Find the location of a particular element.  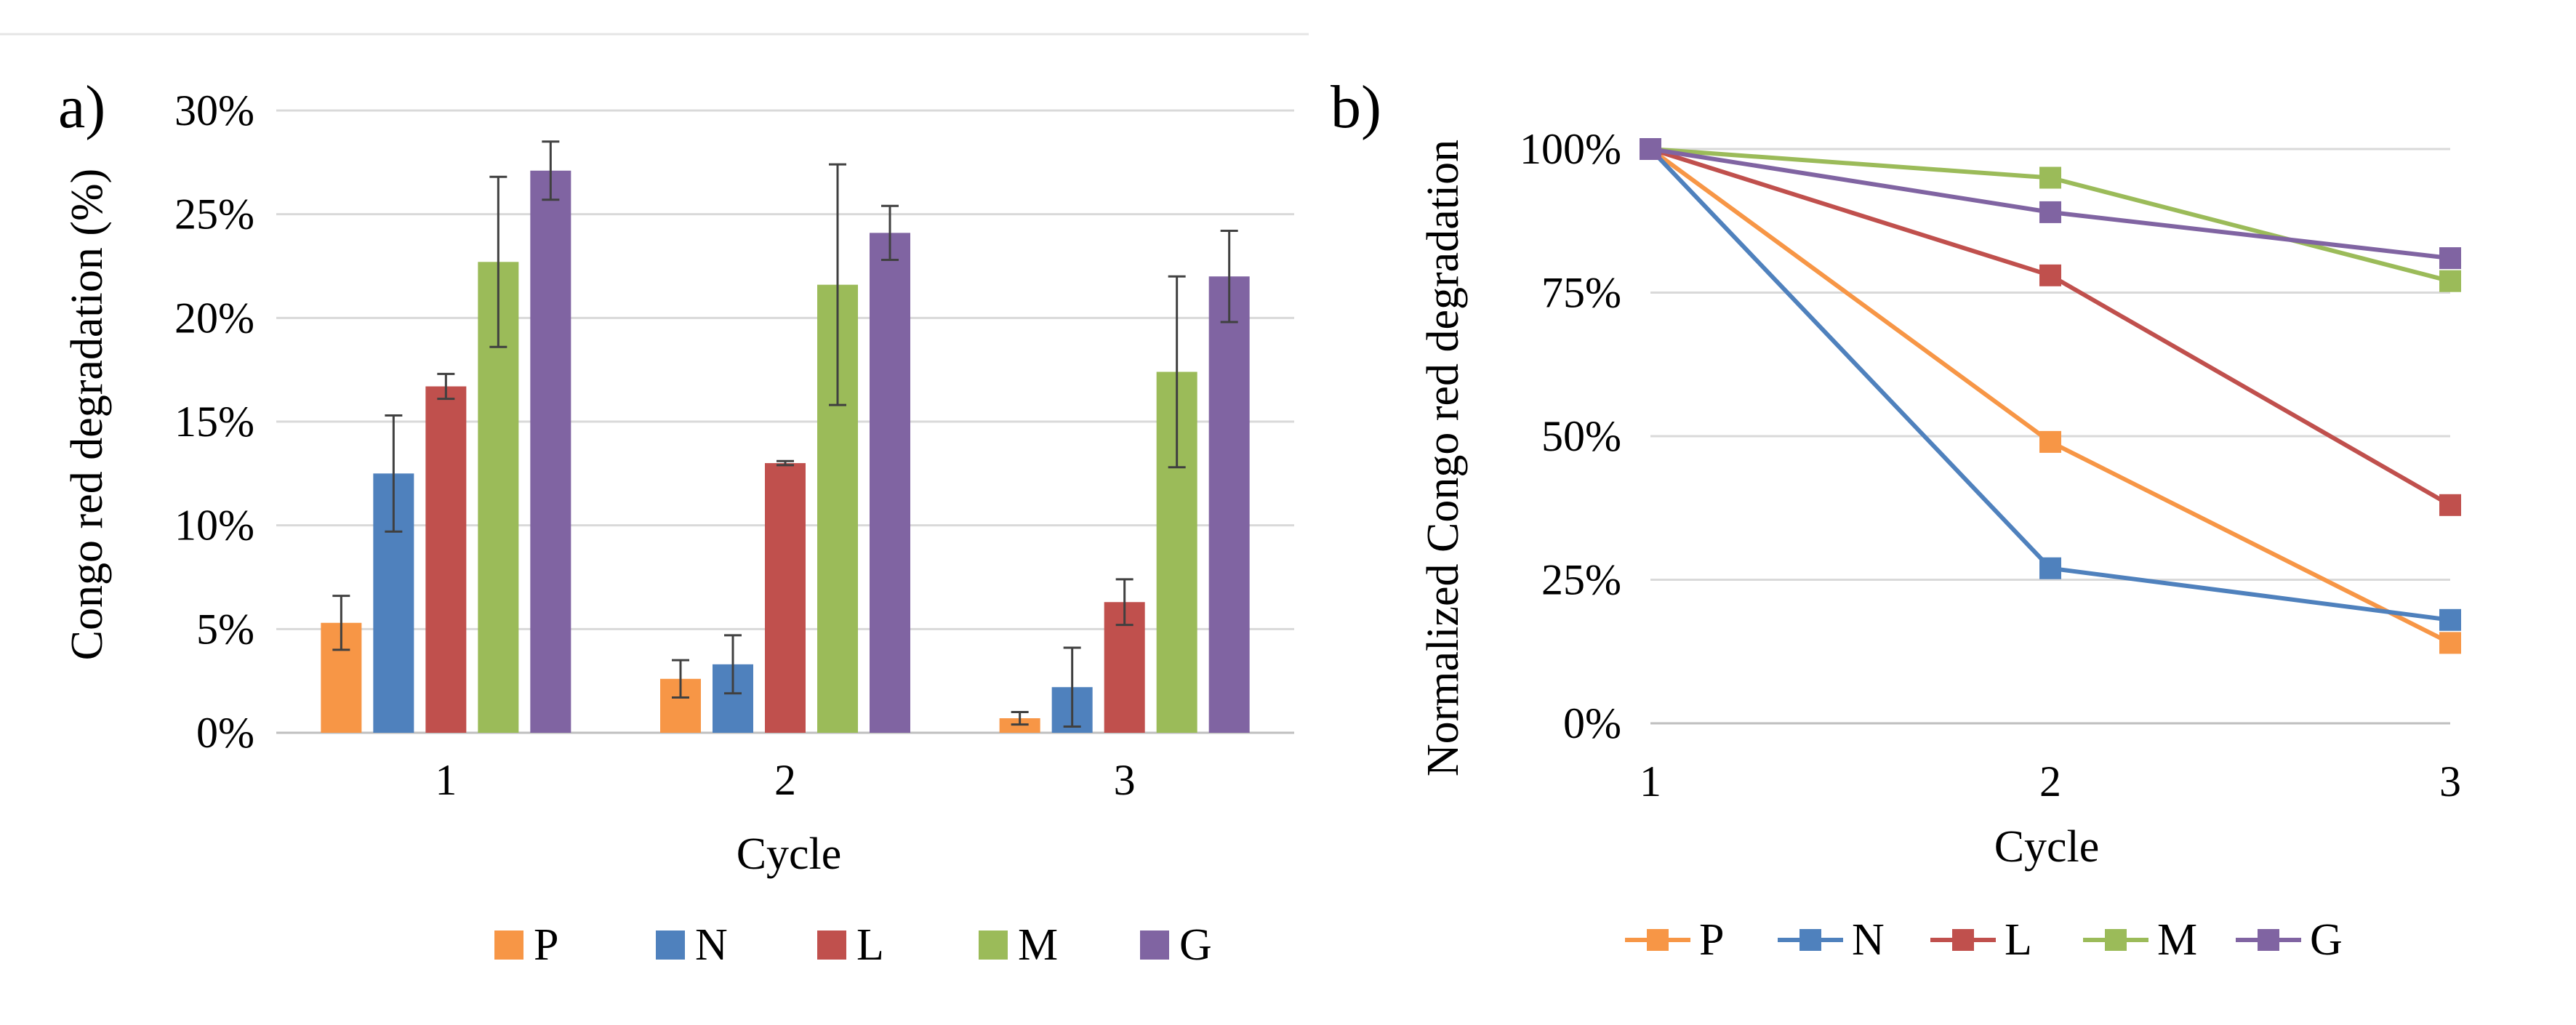

legend-marker-M is located at coordinates (2116, 940).